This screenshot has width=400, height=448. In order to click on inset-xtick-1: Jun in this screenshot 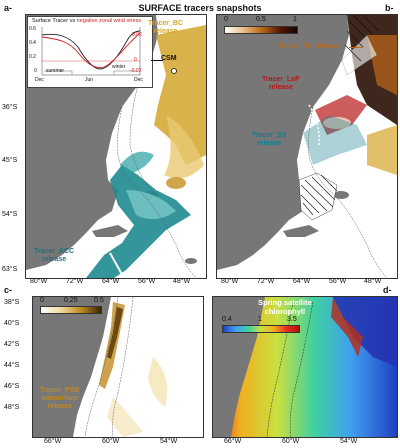, I will do `click(89, 80)`.